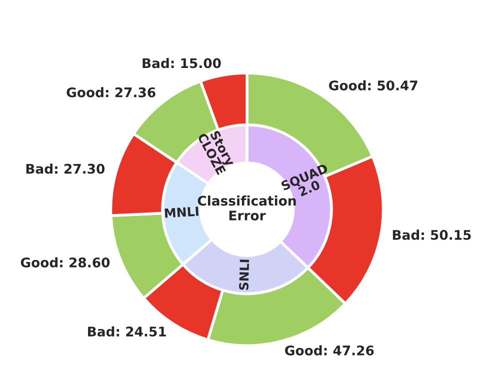 The image size is (494, 384). What do you see at coordinates (181, 212) in the screenshot?
I see `data-label: MNLI` at bounding box center [181, 212].